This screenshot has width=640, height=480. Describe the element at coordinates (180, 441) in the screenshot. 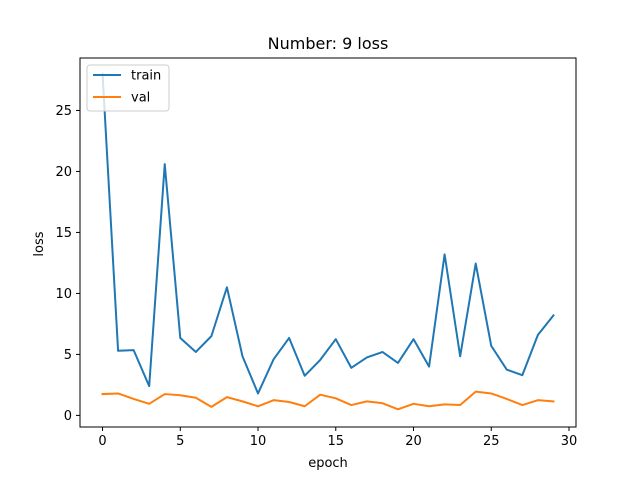

I see `x-tick-label: 5` at that location.